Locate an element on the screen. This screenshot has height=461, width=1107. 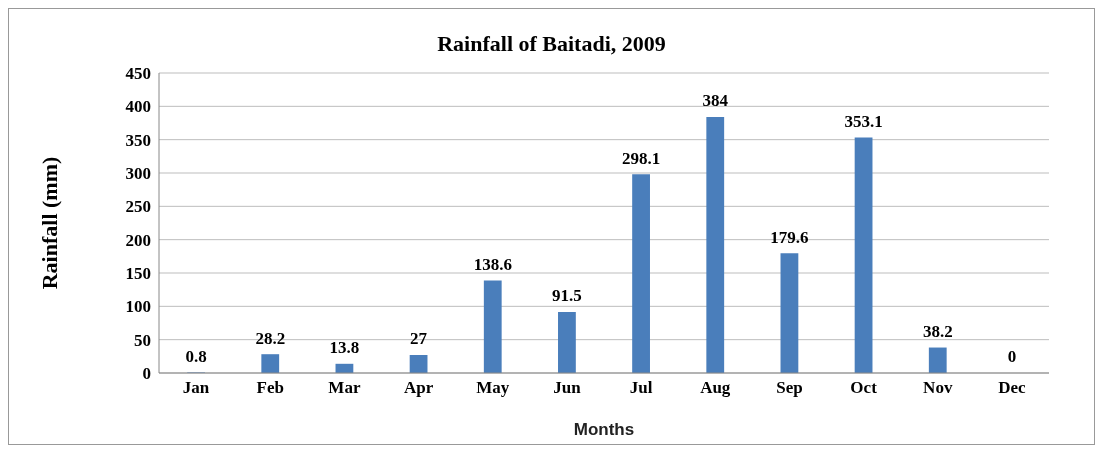
y-tick-label: 100 is located at coordinates (138, 307).